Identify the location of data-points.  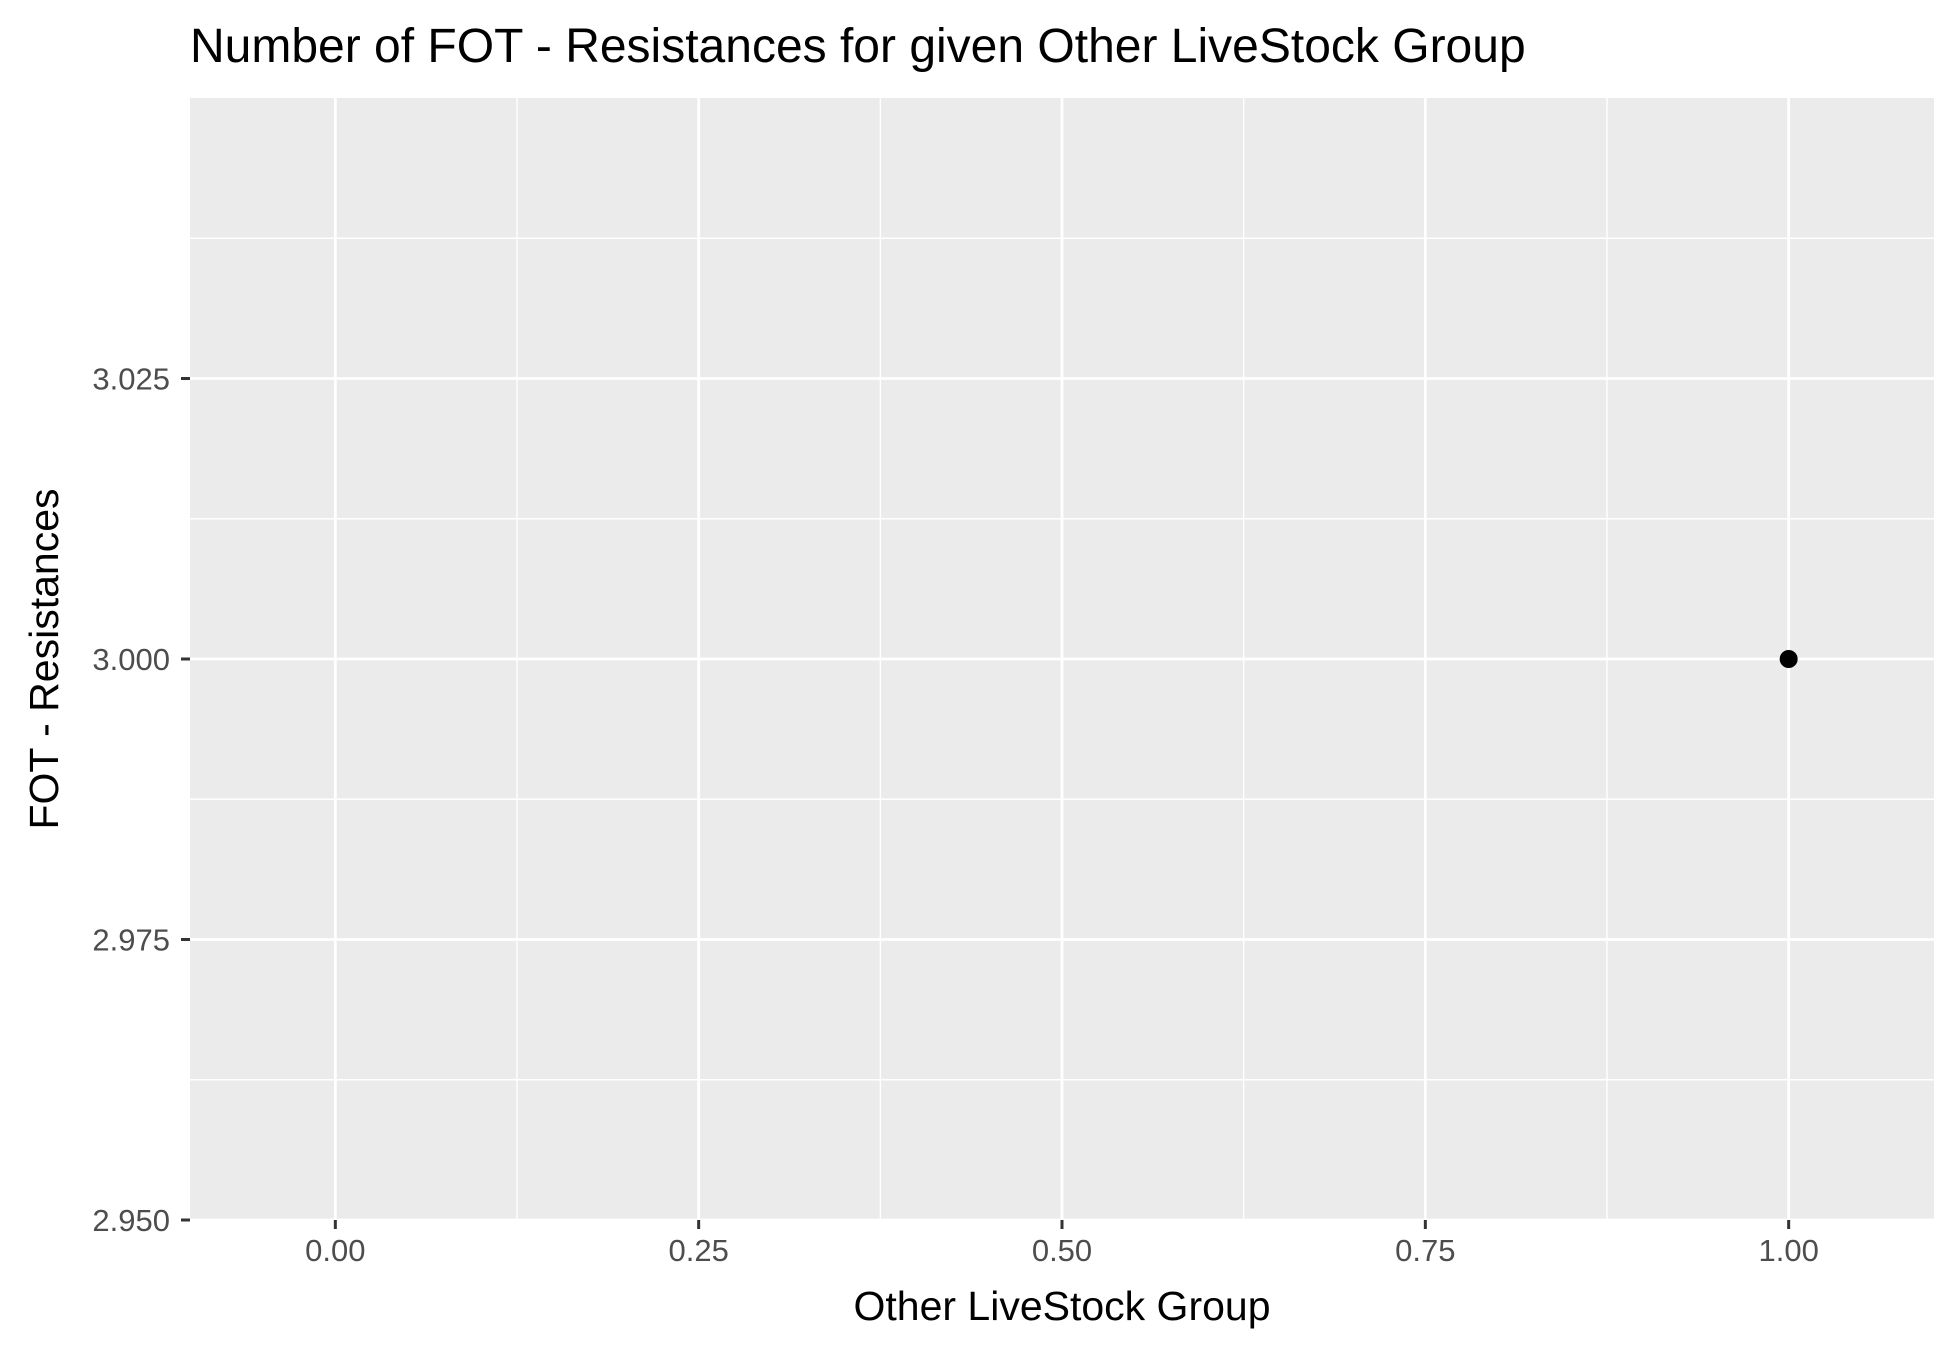
(1788, 659).